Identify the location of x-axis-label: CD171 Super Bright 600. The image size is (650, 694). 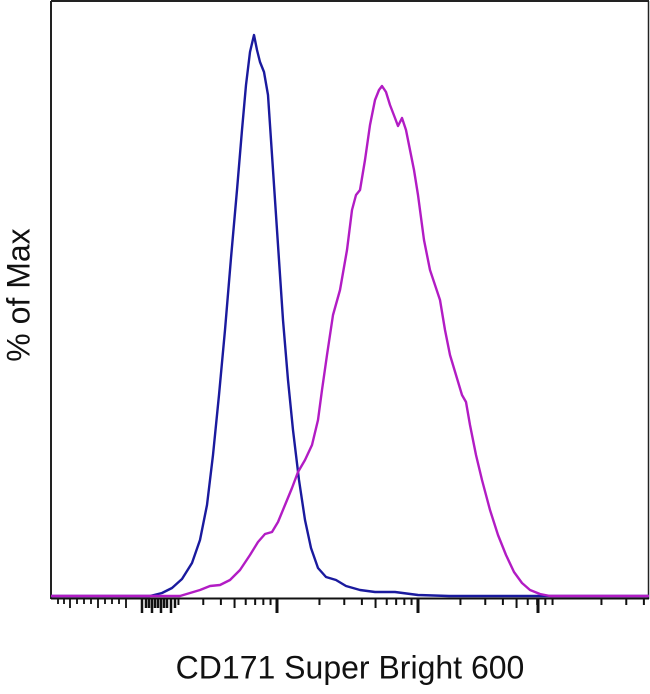
(350, 667).